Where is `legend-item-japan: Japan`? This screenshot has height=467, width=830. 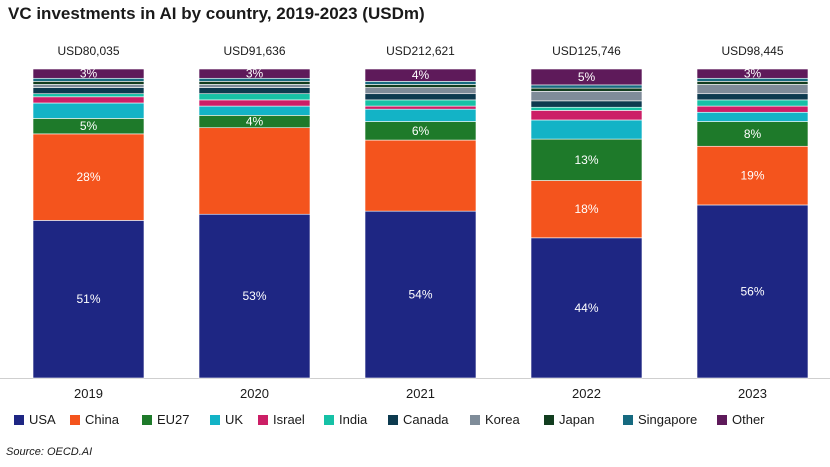
legend-item-japan: Japan is located at coordinates (569, 419).